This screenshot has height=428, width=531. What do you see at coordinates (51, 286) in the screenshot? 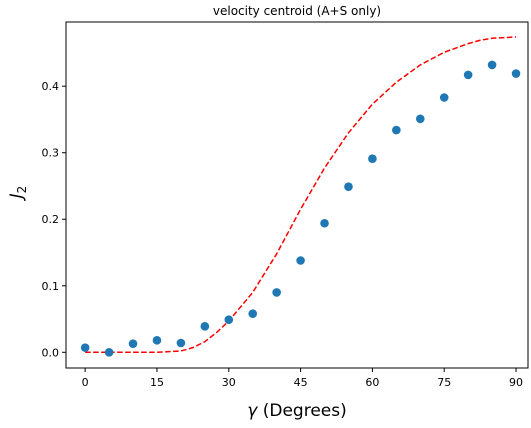
I see `y-tick-label: 0.1` at bounding box center [51, 286].